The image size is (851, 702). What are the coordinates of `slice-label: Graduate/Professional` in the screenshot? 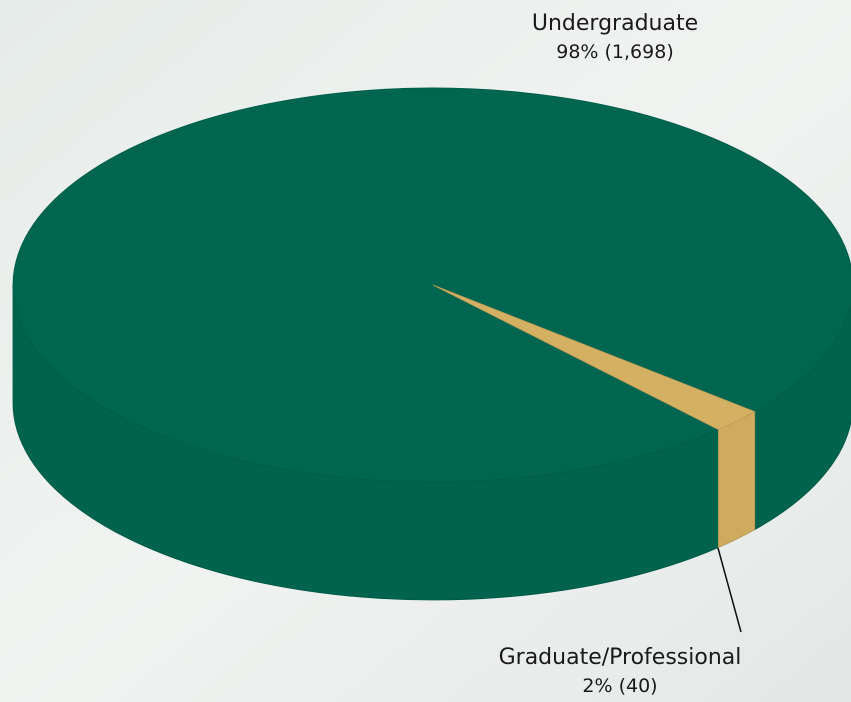 It's located at (620, 657).